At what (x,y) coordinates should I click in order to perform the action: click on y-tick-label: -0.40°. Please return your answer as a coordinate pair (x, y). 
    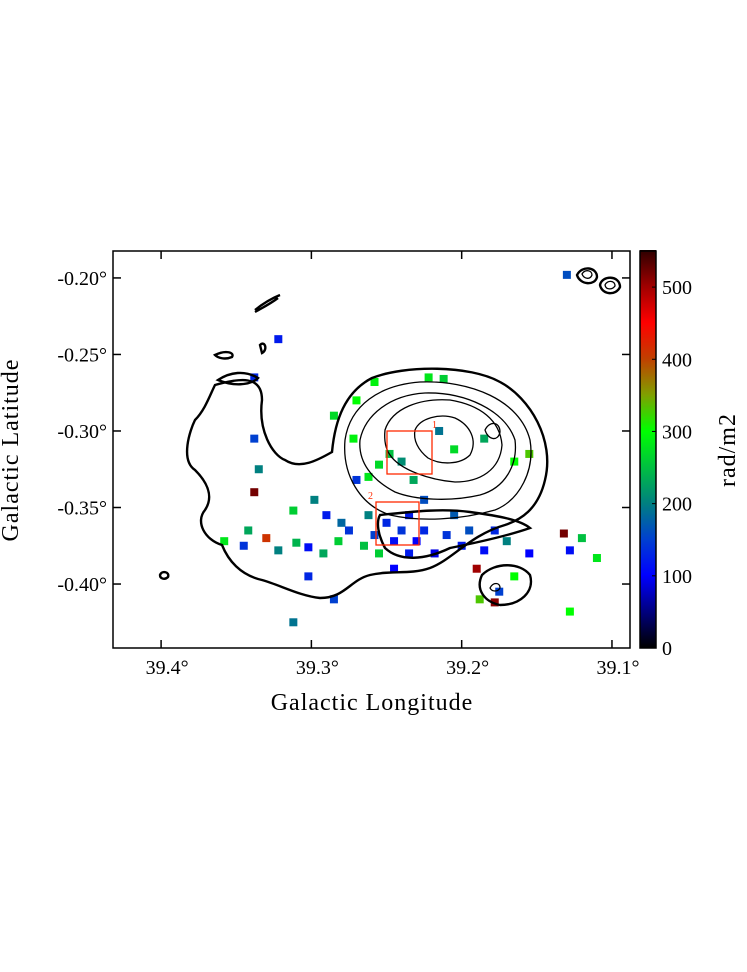
    Looking at the image, I should click on (82, 585).